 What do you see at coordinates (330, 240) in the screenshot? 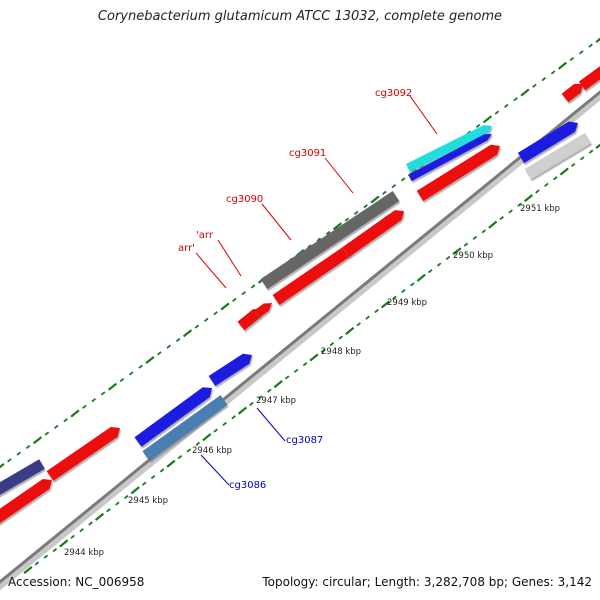
I see `gene-feature-hypothetical` at bounding box center [330, 240].